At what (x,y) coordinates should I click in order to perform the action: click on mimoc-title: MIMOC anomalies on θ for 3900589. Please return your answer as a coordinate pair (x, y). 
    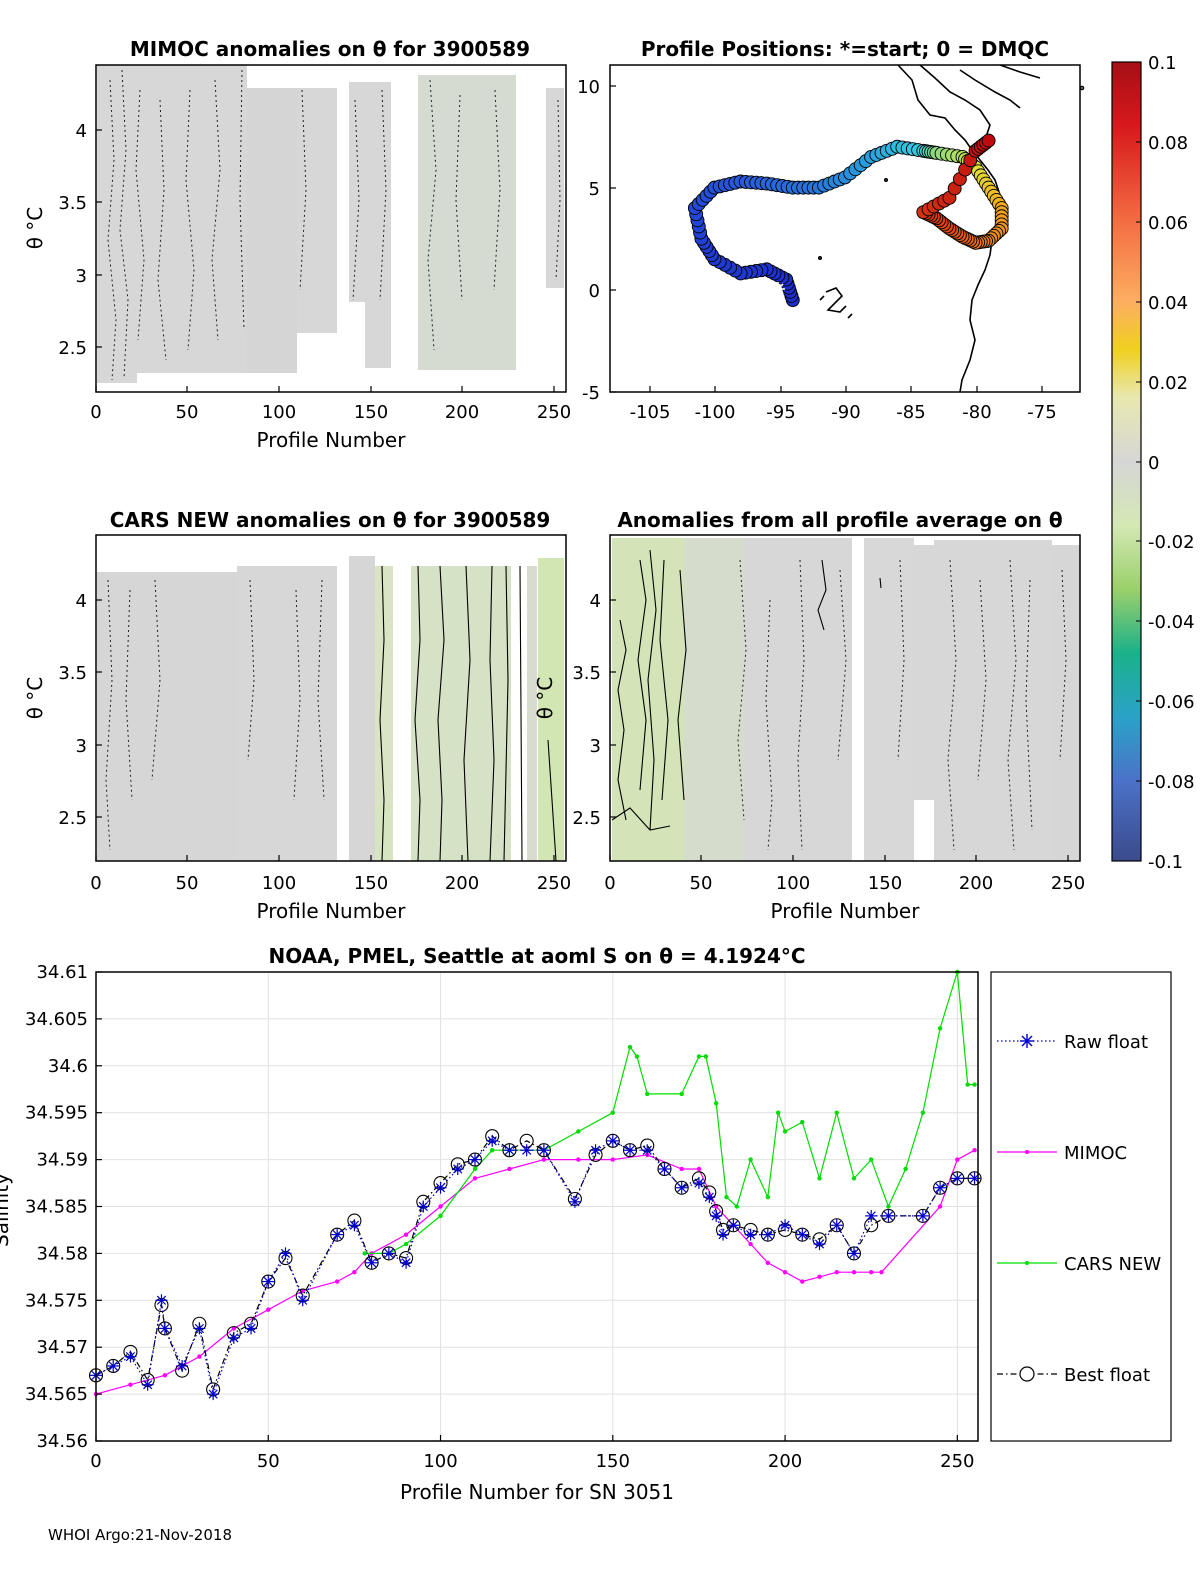
    Looking at the image, I should click on (330, 49).